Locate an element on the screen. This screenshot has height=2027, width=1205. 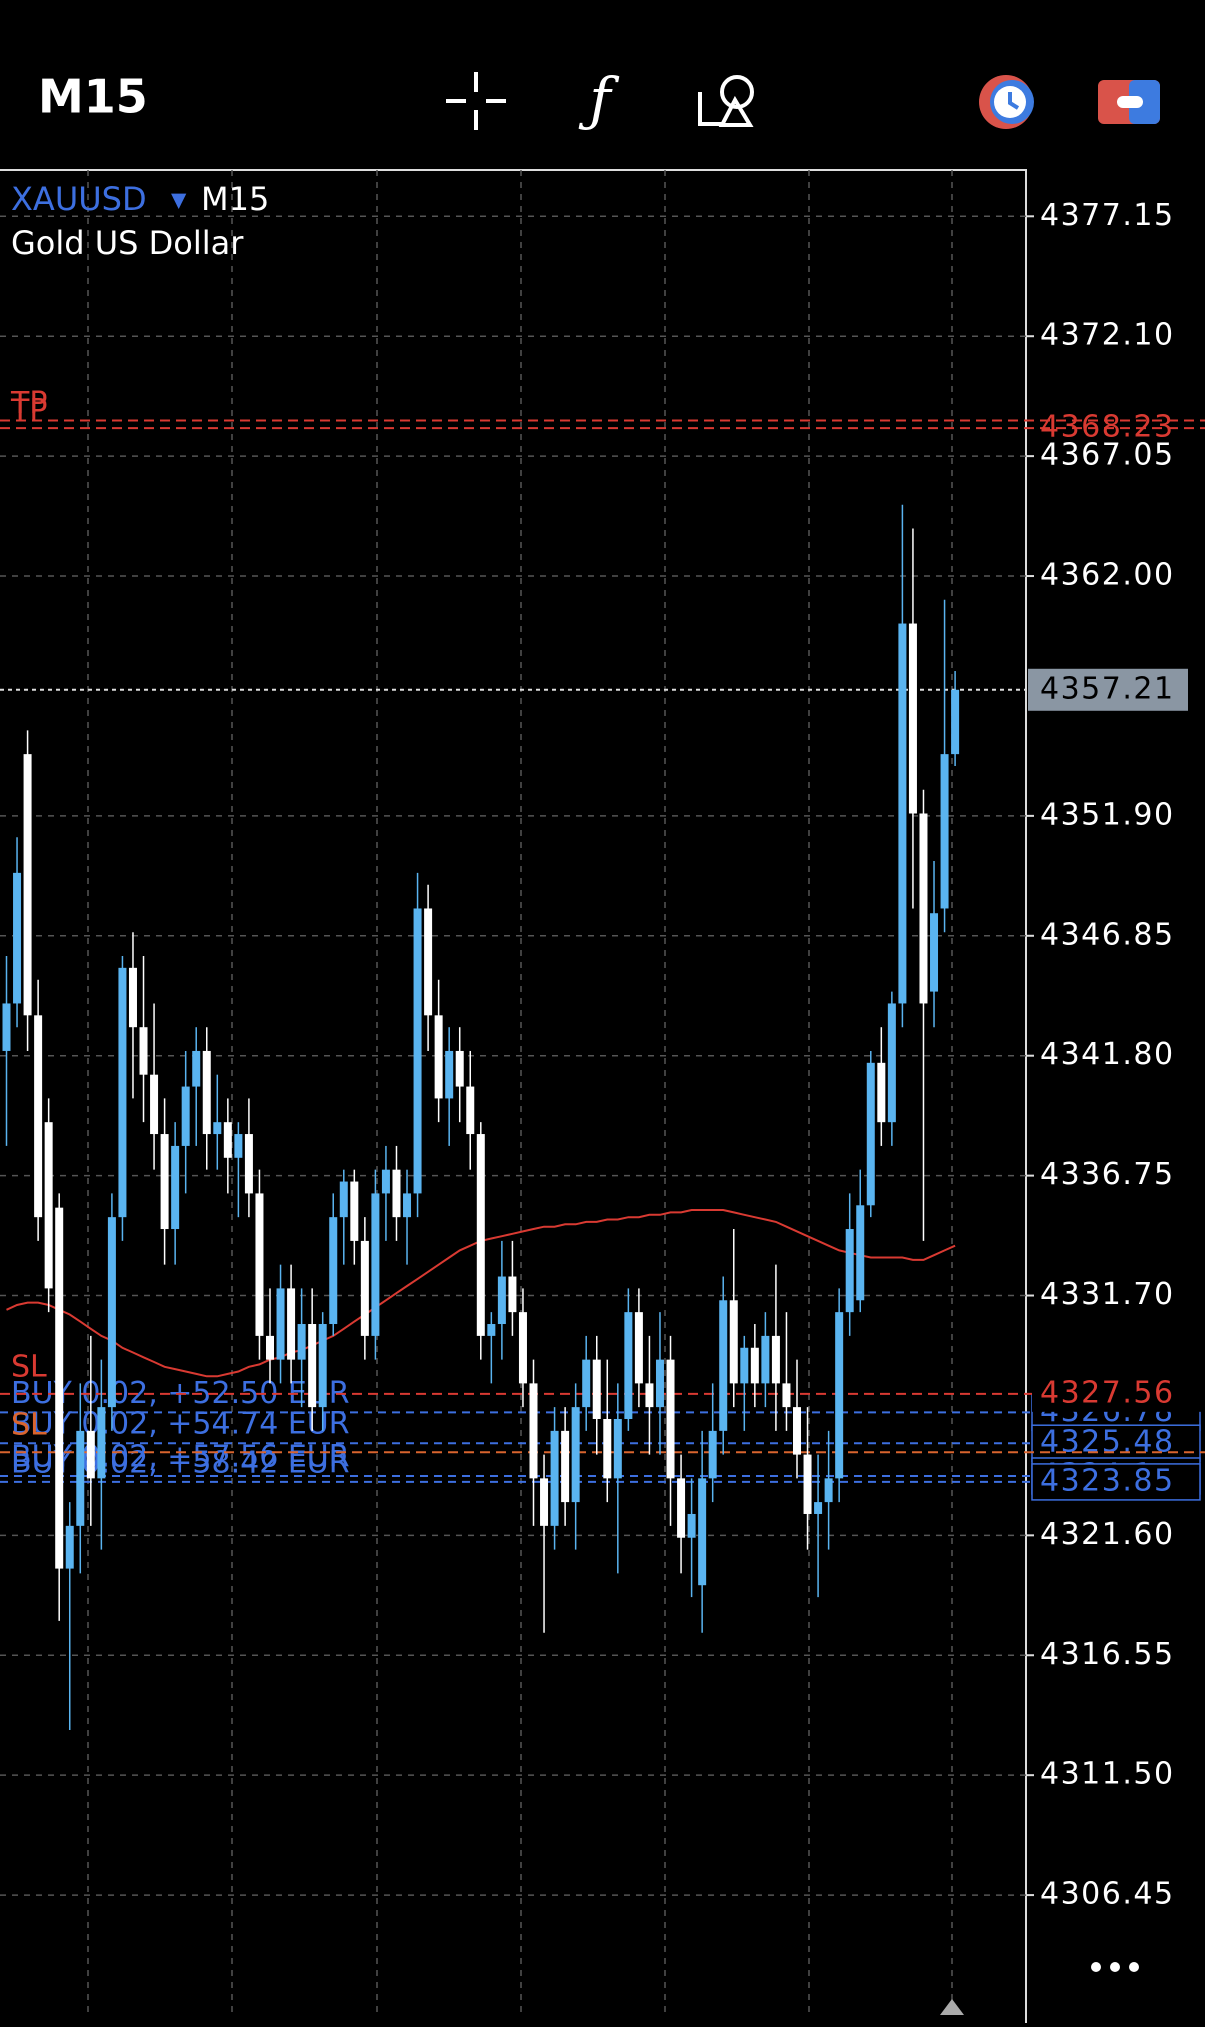
symbol-dropdown: ▼ is located at coordinates (179, 200).